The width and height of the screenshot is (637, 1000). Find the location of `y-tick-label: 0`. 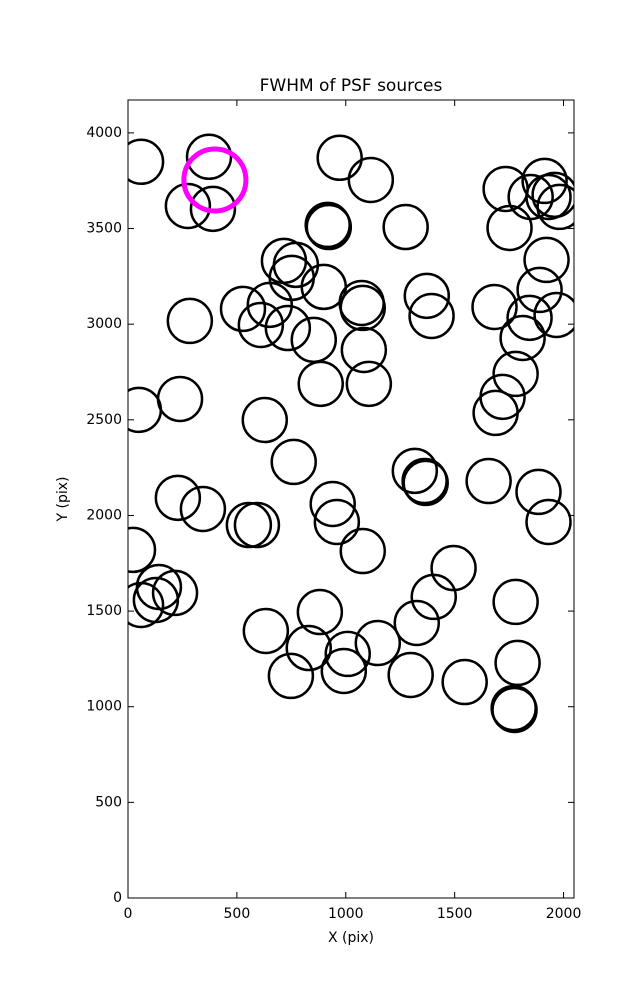

y-tick-label: 0 is located at coordinates (117, 898).